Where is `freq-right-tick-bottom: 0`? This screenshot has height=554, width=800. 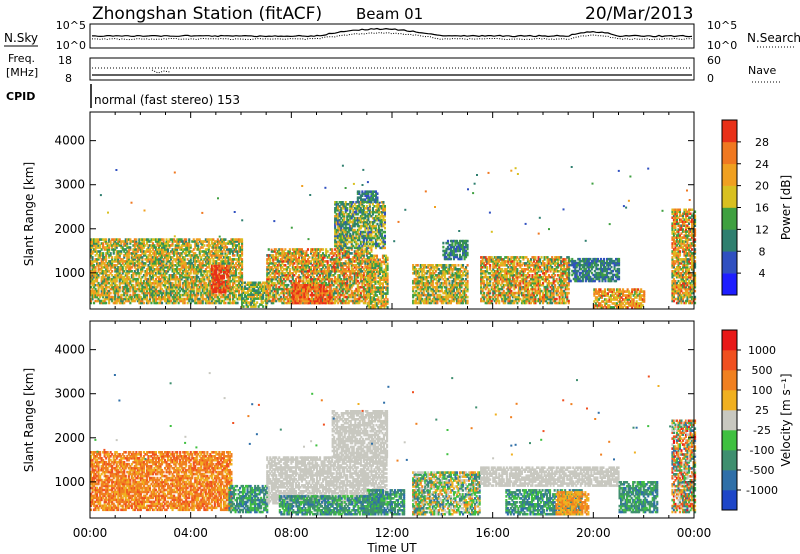
freq-right-tick-bottom: 0 is located at coordinates (710, 78).